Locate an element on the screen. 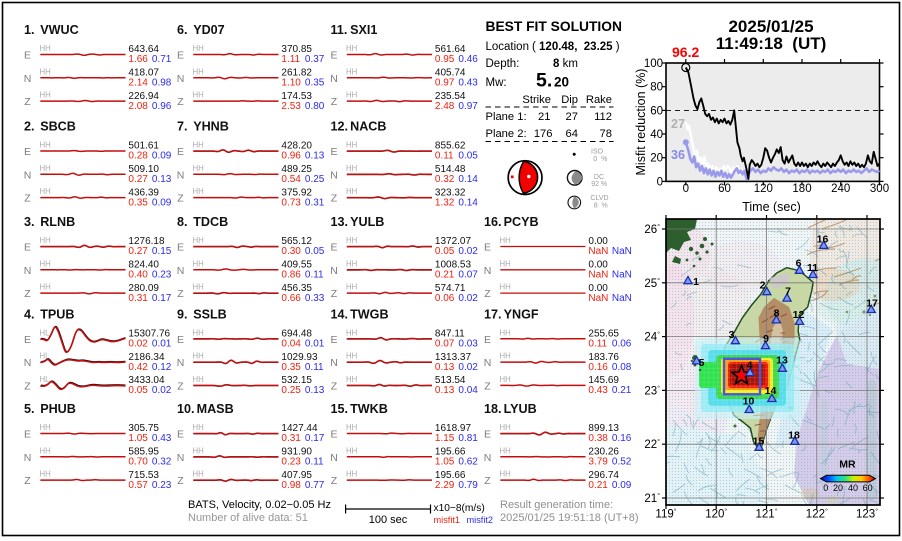 Image resolution: width=902 pixels, height=541 pixels. svg-text: 407.95 is located at coordinates (296, 475).